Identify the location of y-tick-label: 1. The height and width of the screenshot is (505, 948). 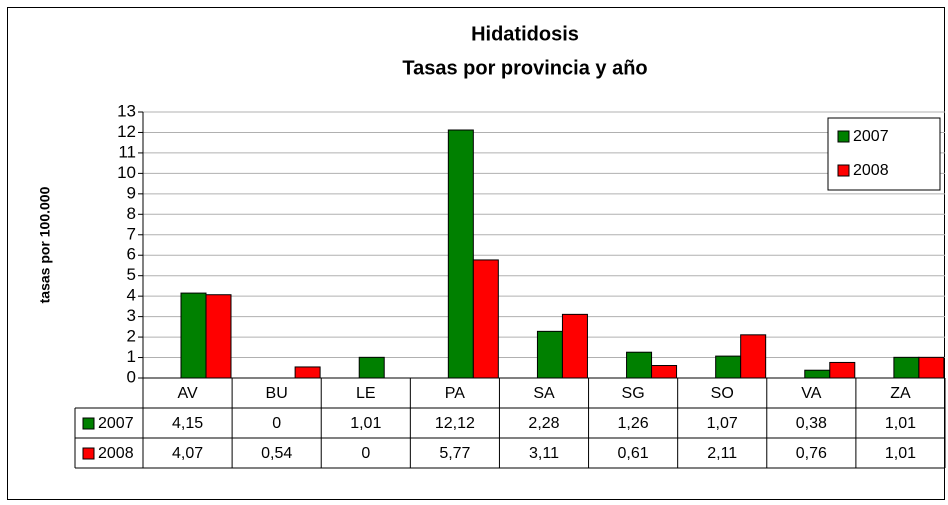
(131, 356).